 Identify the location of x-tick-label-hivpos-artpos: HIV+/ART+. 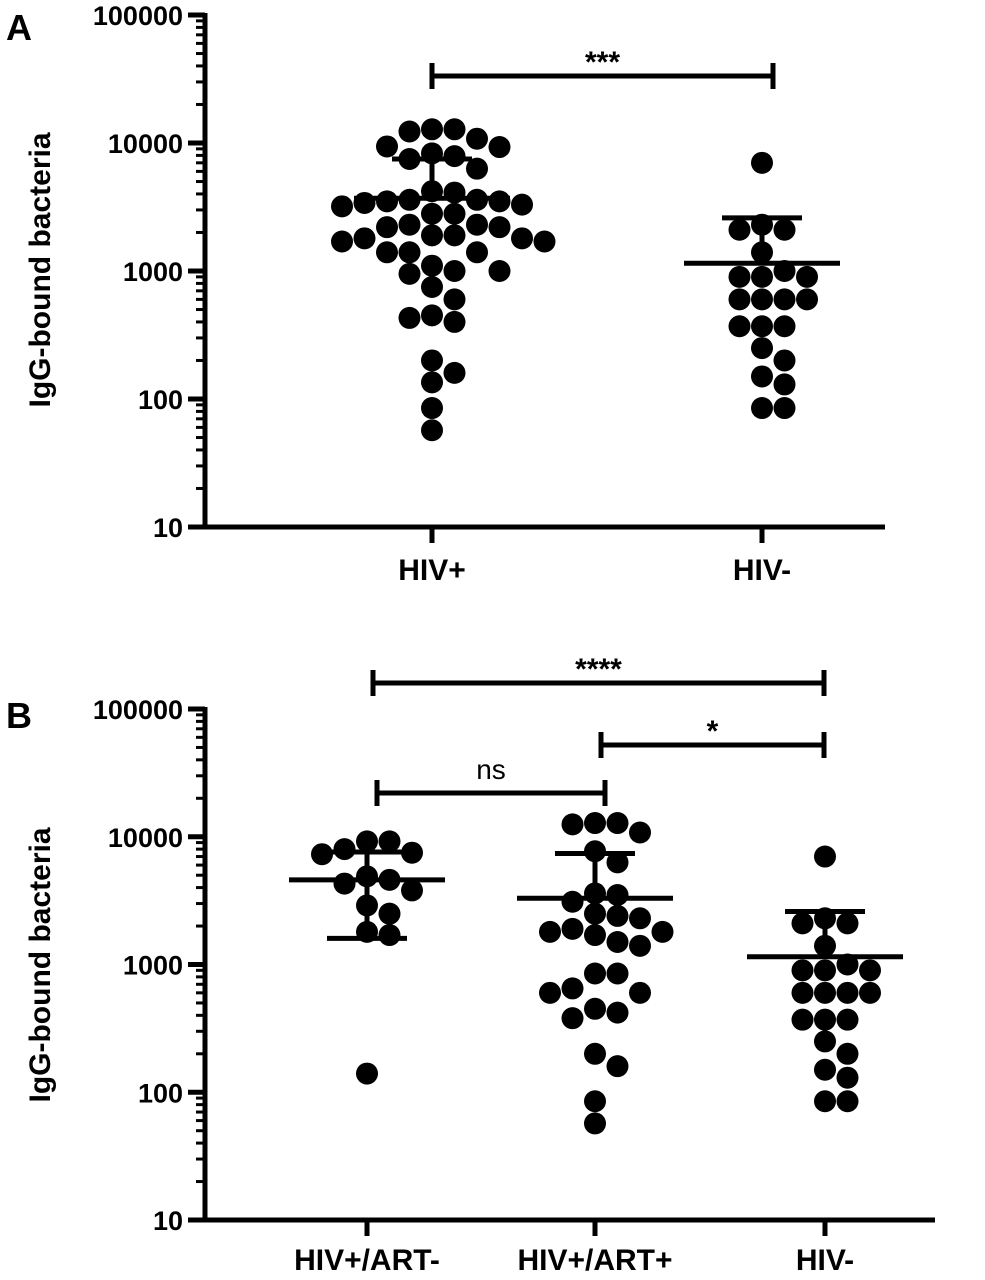
(594, 1260).